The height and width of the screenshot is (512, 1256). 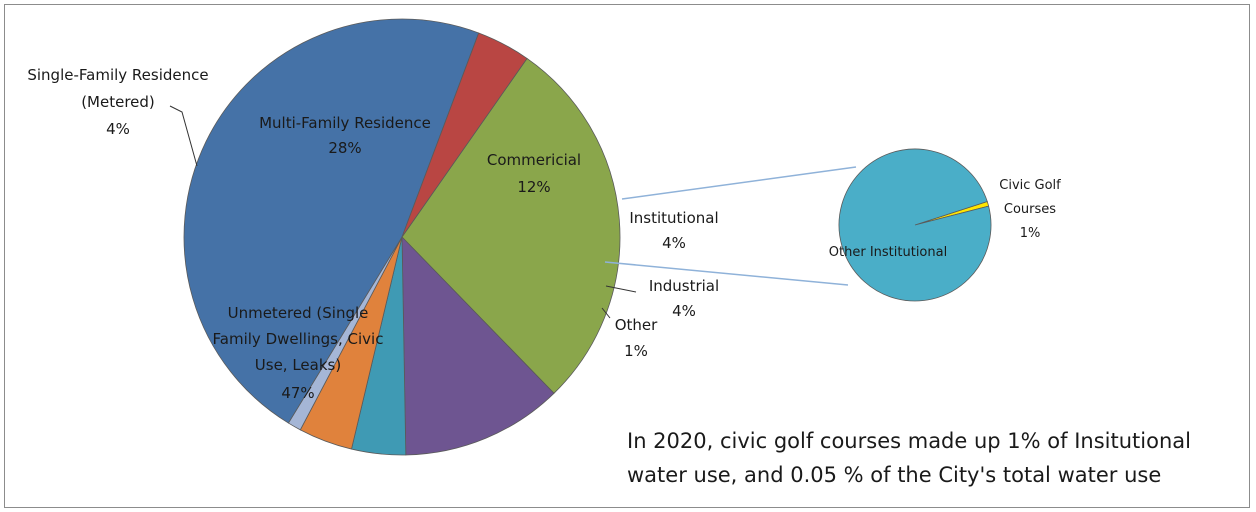 What do you see at coordinates (478, 345) in the screenshot?
I see `slice-commericial` at bounding box center [478, 345].